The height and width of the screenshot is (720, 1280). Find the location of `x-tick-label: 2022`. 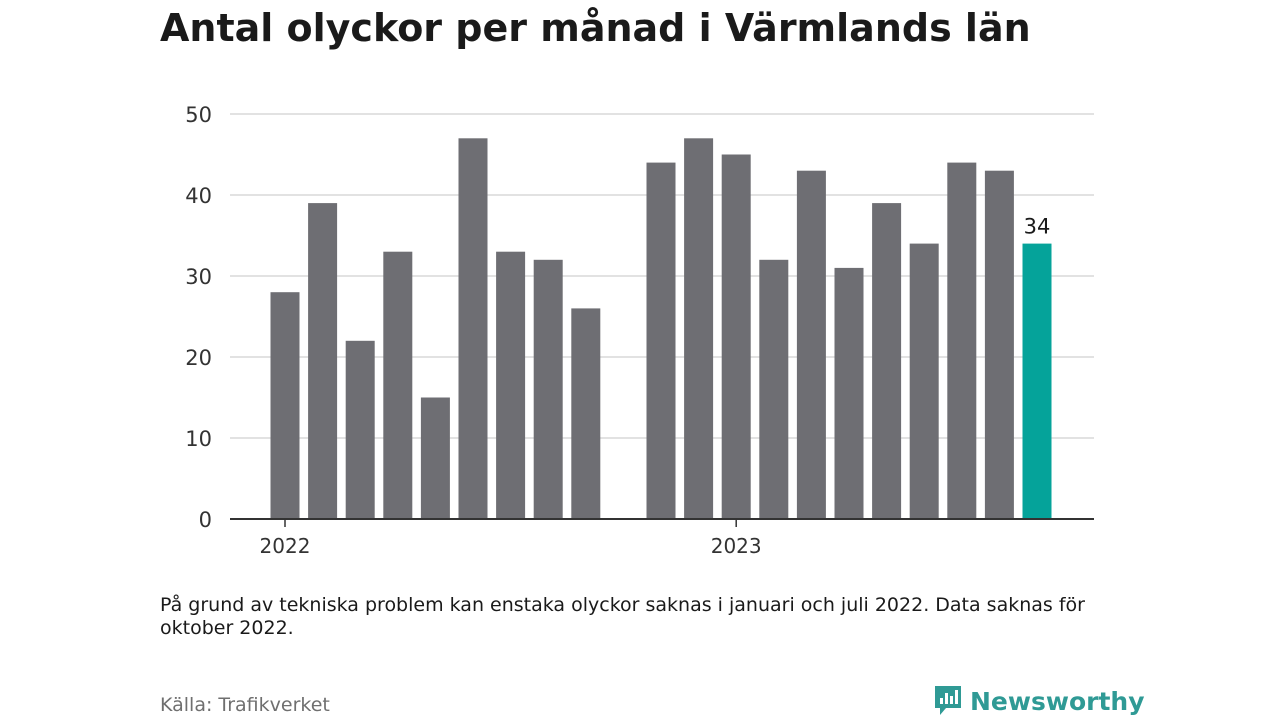

x-tick-label: 2022 is located at coordinates (285, 546).